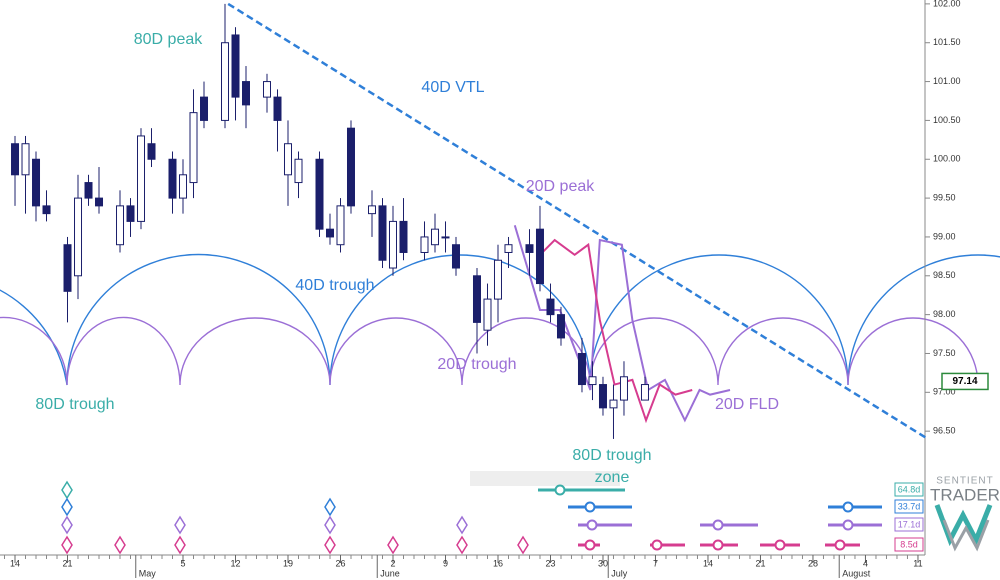  I want to click on y-tick-label: 102.00, so click(947, 4).